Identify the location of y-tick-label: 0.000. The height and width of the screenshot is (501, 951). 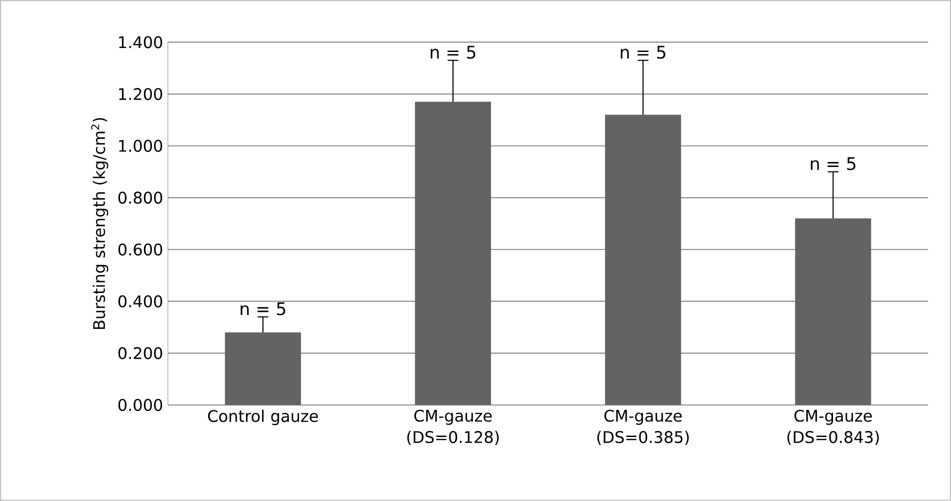
(140, 405).